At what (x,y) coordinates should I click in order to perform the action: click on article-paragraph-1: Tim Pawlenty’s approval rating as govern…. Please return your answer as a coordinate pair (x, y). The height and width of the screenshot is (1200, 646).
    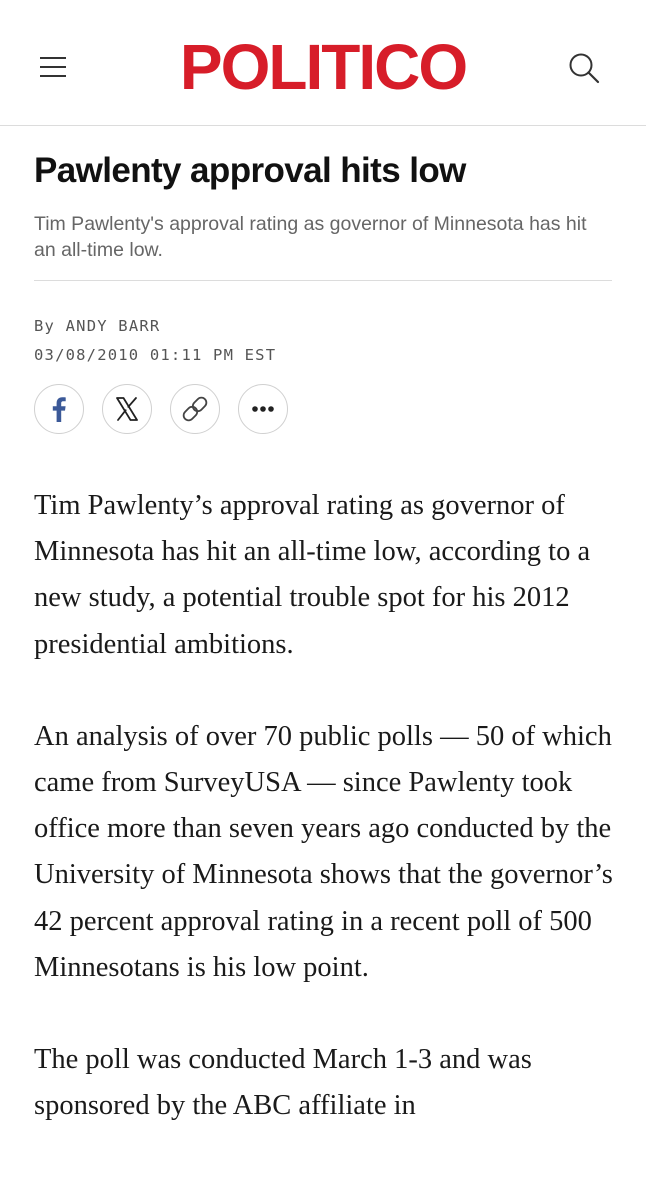
    Looking at the image, I should click on (312, 575).